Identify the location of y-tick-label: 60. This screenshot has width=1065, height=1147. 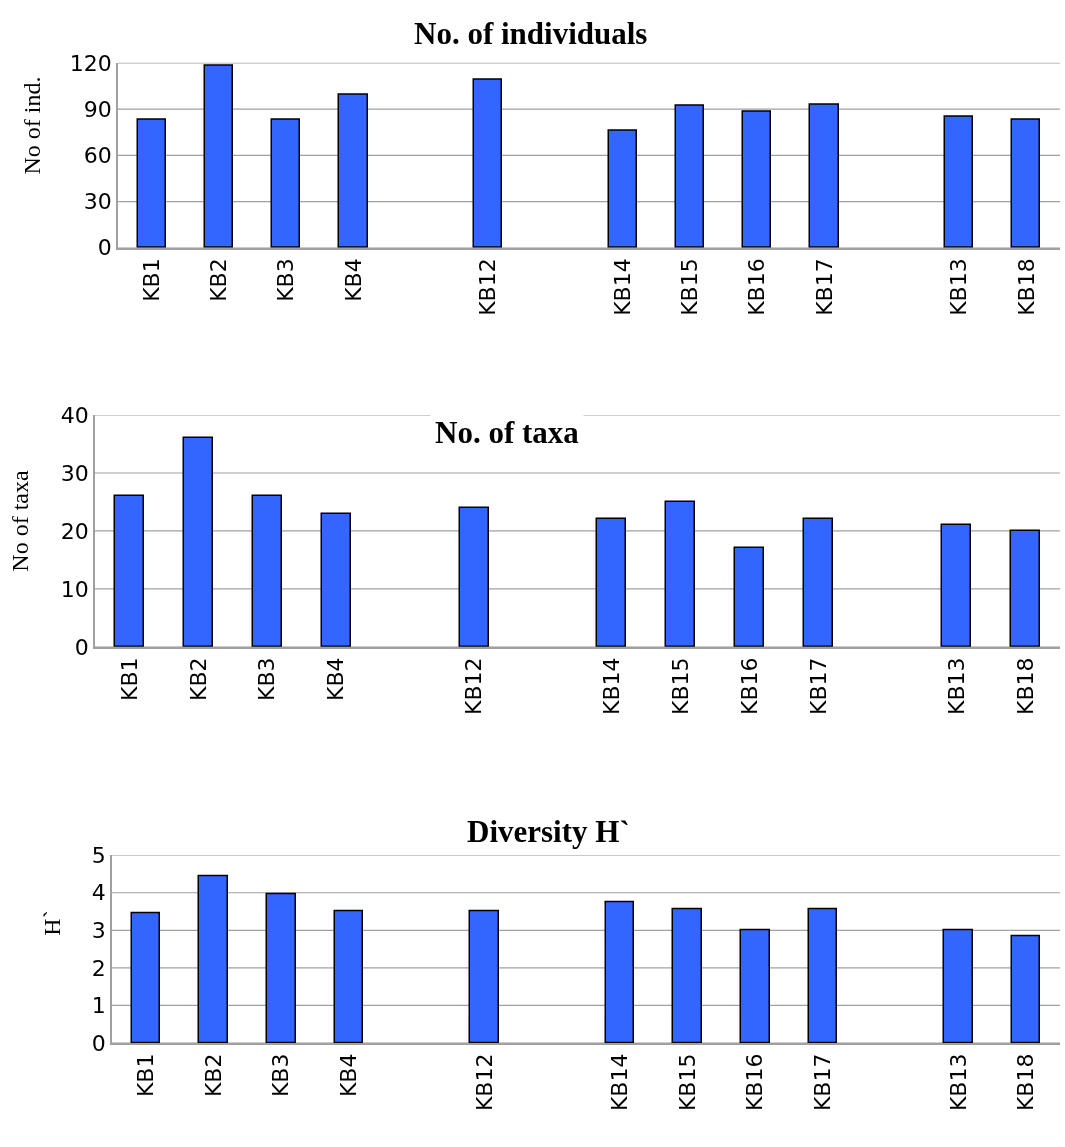
(97, 156).